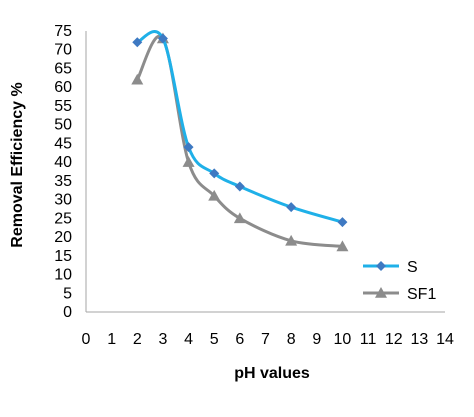 Image resolution: width=474 pixels, height=417 pixels. Describe the element at coordinates (63, 87) in the screenshot. I see `y-tick-label: 60` at that location.